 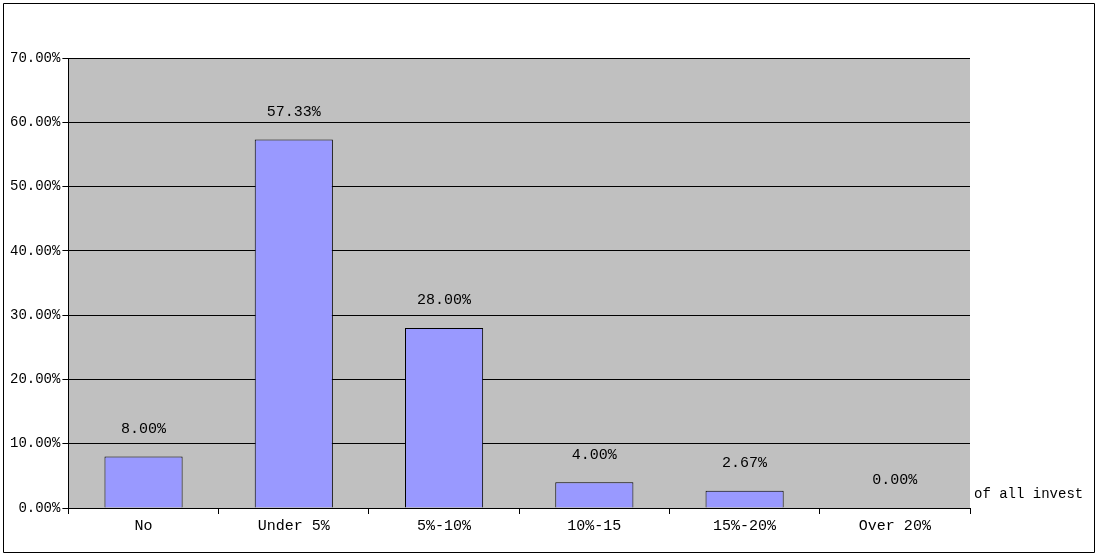 I want to click on data-label: 2.67%, so click(x=745, y=464).